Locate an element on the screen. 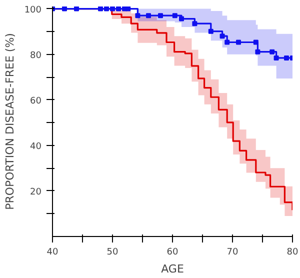 The width and height of the screenshot is (300, 278). y-axis-title: PROPORTION DISEASE-FREE (%) is located at coordinates (9, 121).